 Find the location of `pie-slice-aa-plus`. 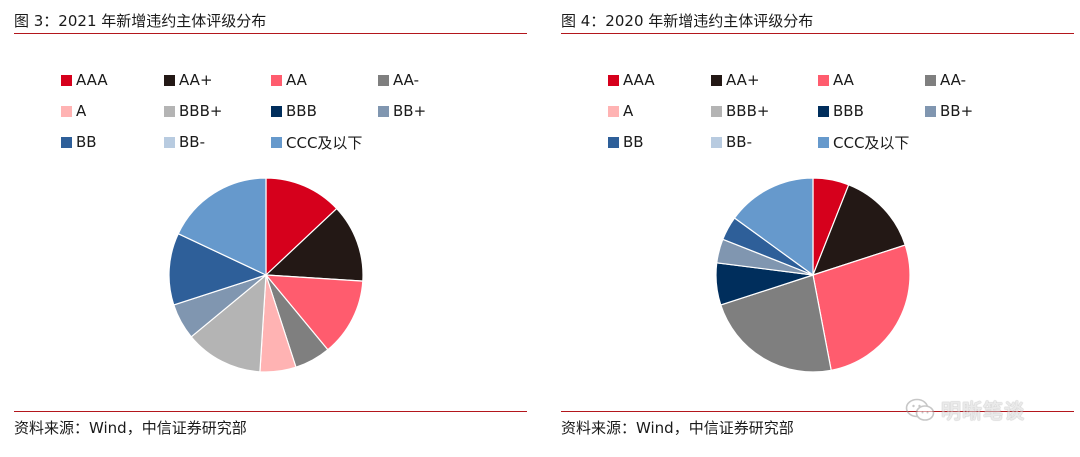

pie-slice-aa-plus is located at coordinates (314, 244).